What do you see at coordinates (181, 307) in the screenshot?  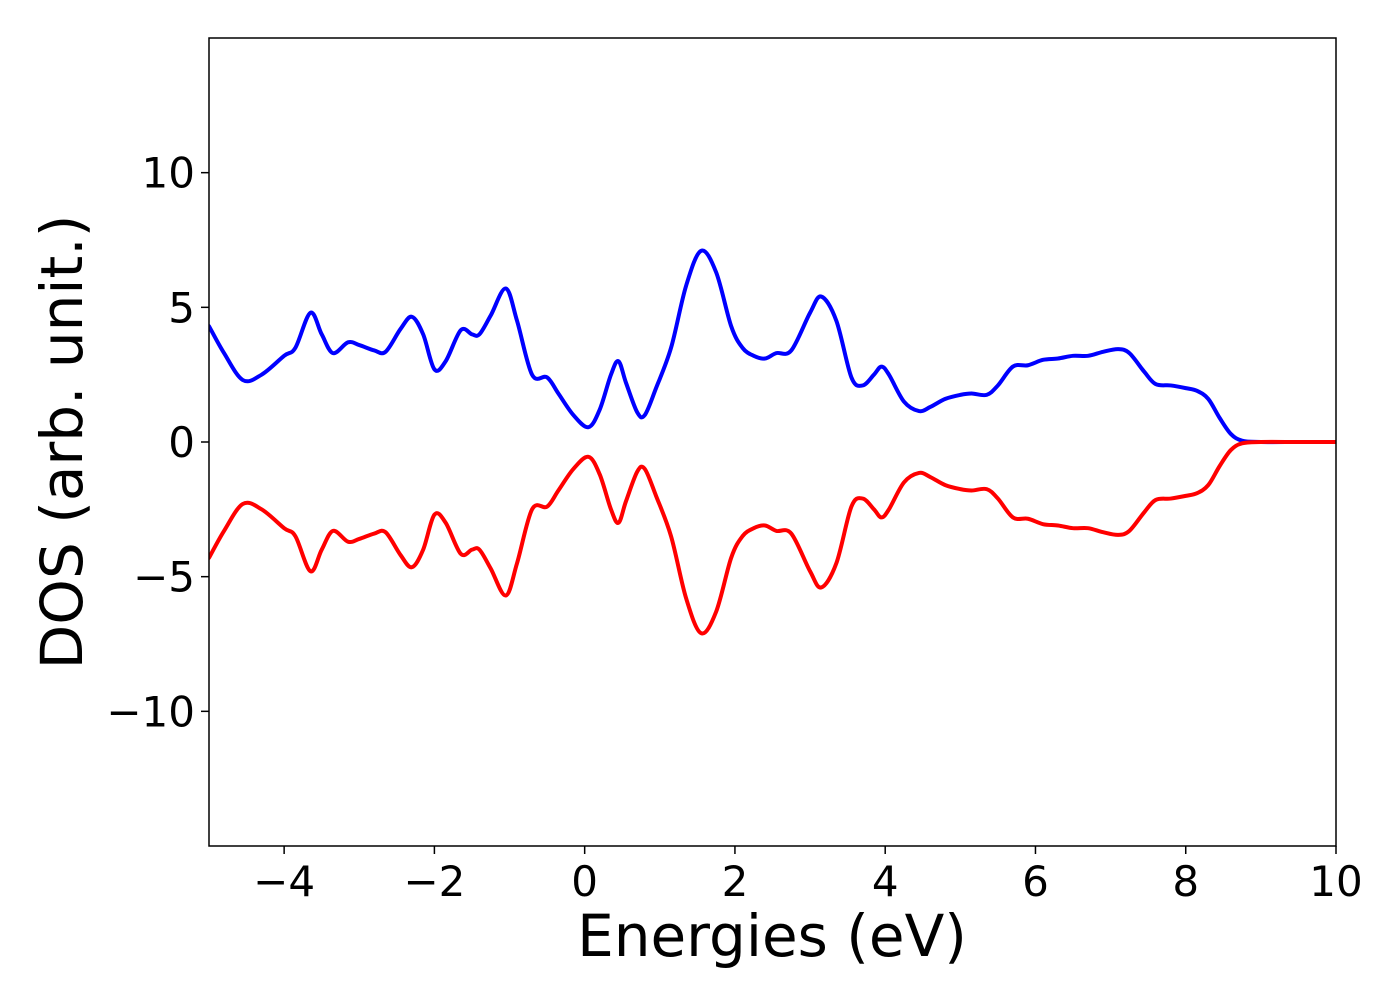 I see `y-tick-label: 5` at bounding box center [181, 307].